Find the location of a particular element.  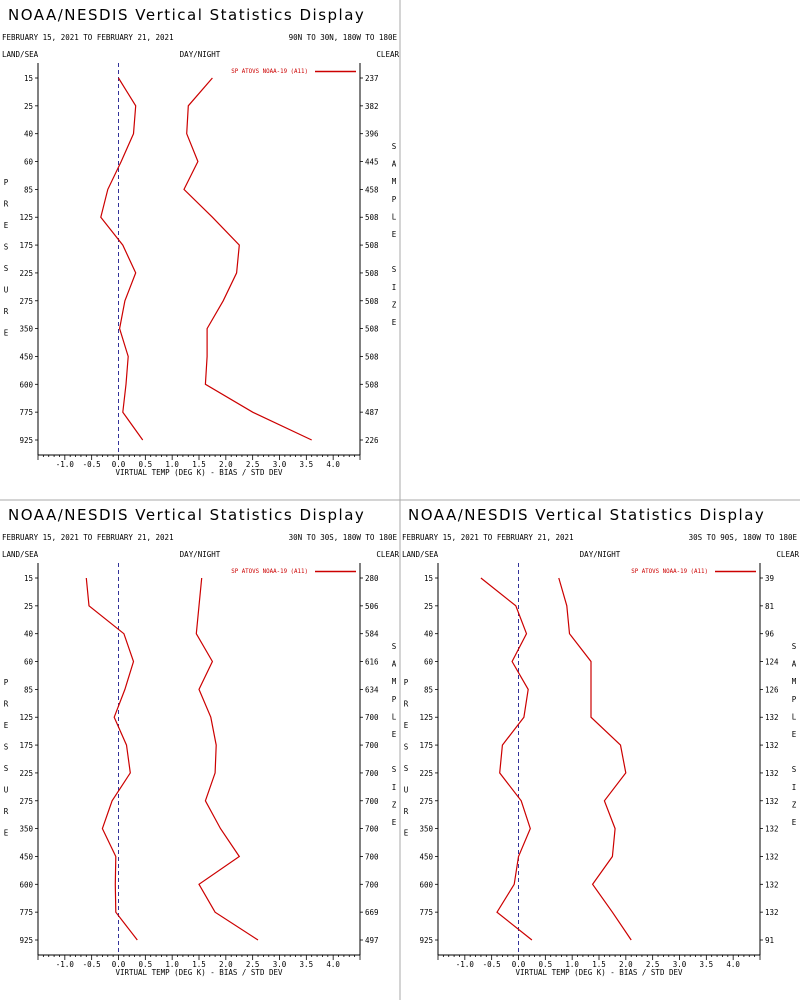

sample-size-label: 91 is located at coordinates (769, 940).